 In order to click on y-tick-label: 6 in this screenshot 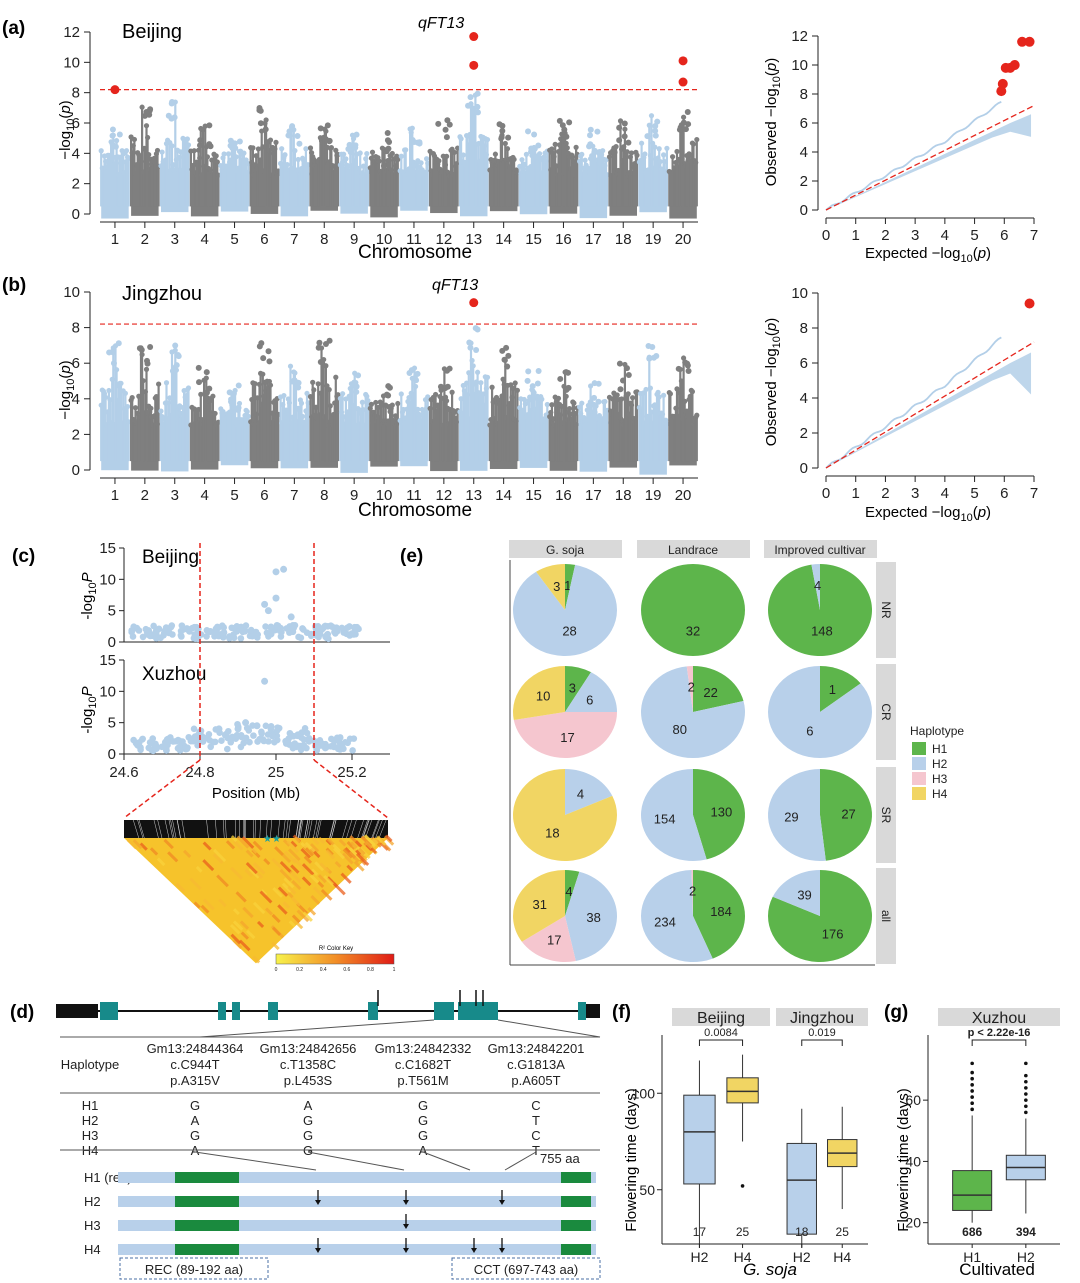, I will do `click(76, 363)`.